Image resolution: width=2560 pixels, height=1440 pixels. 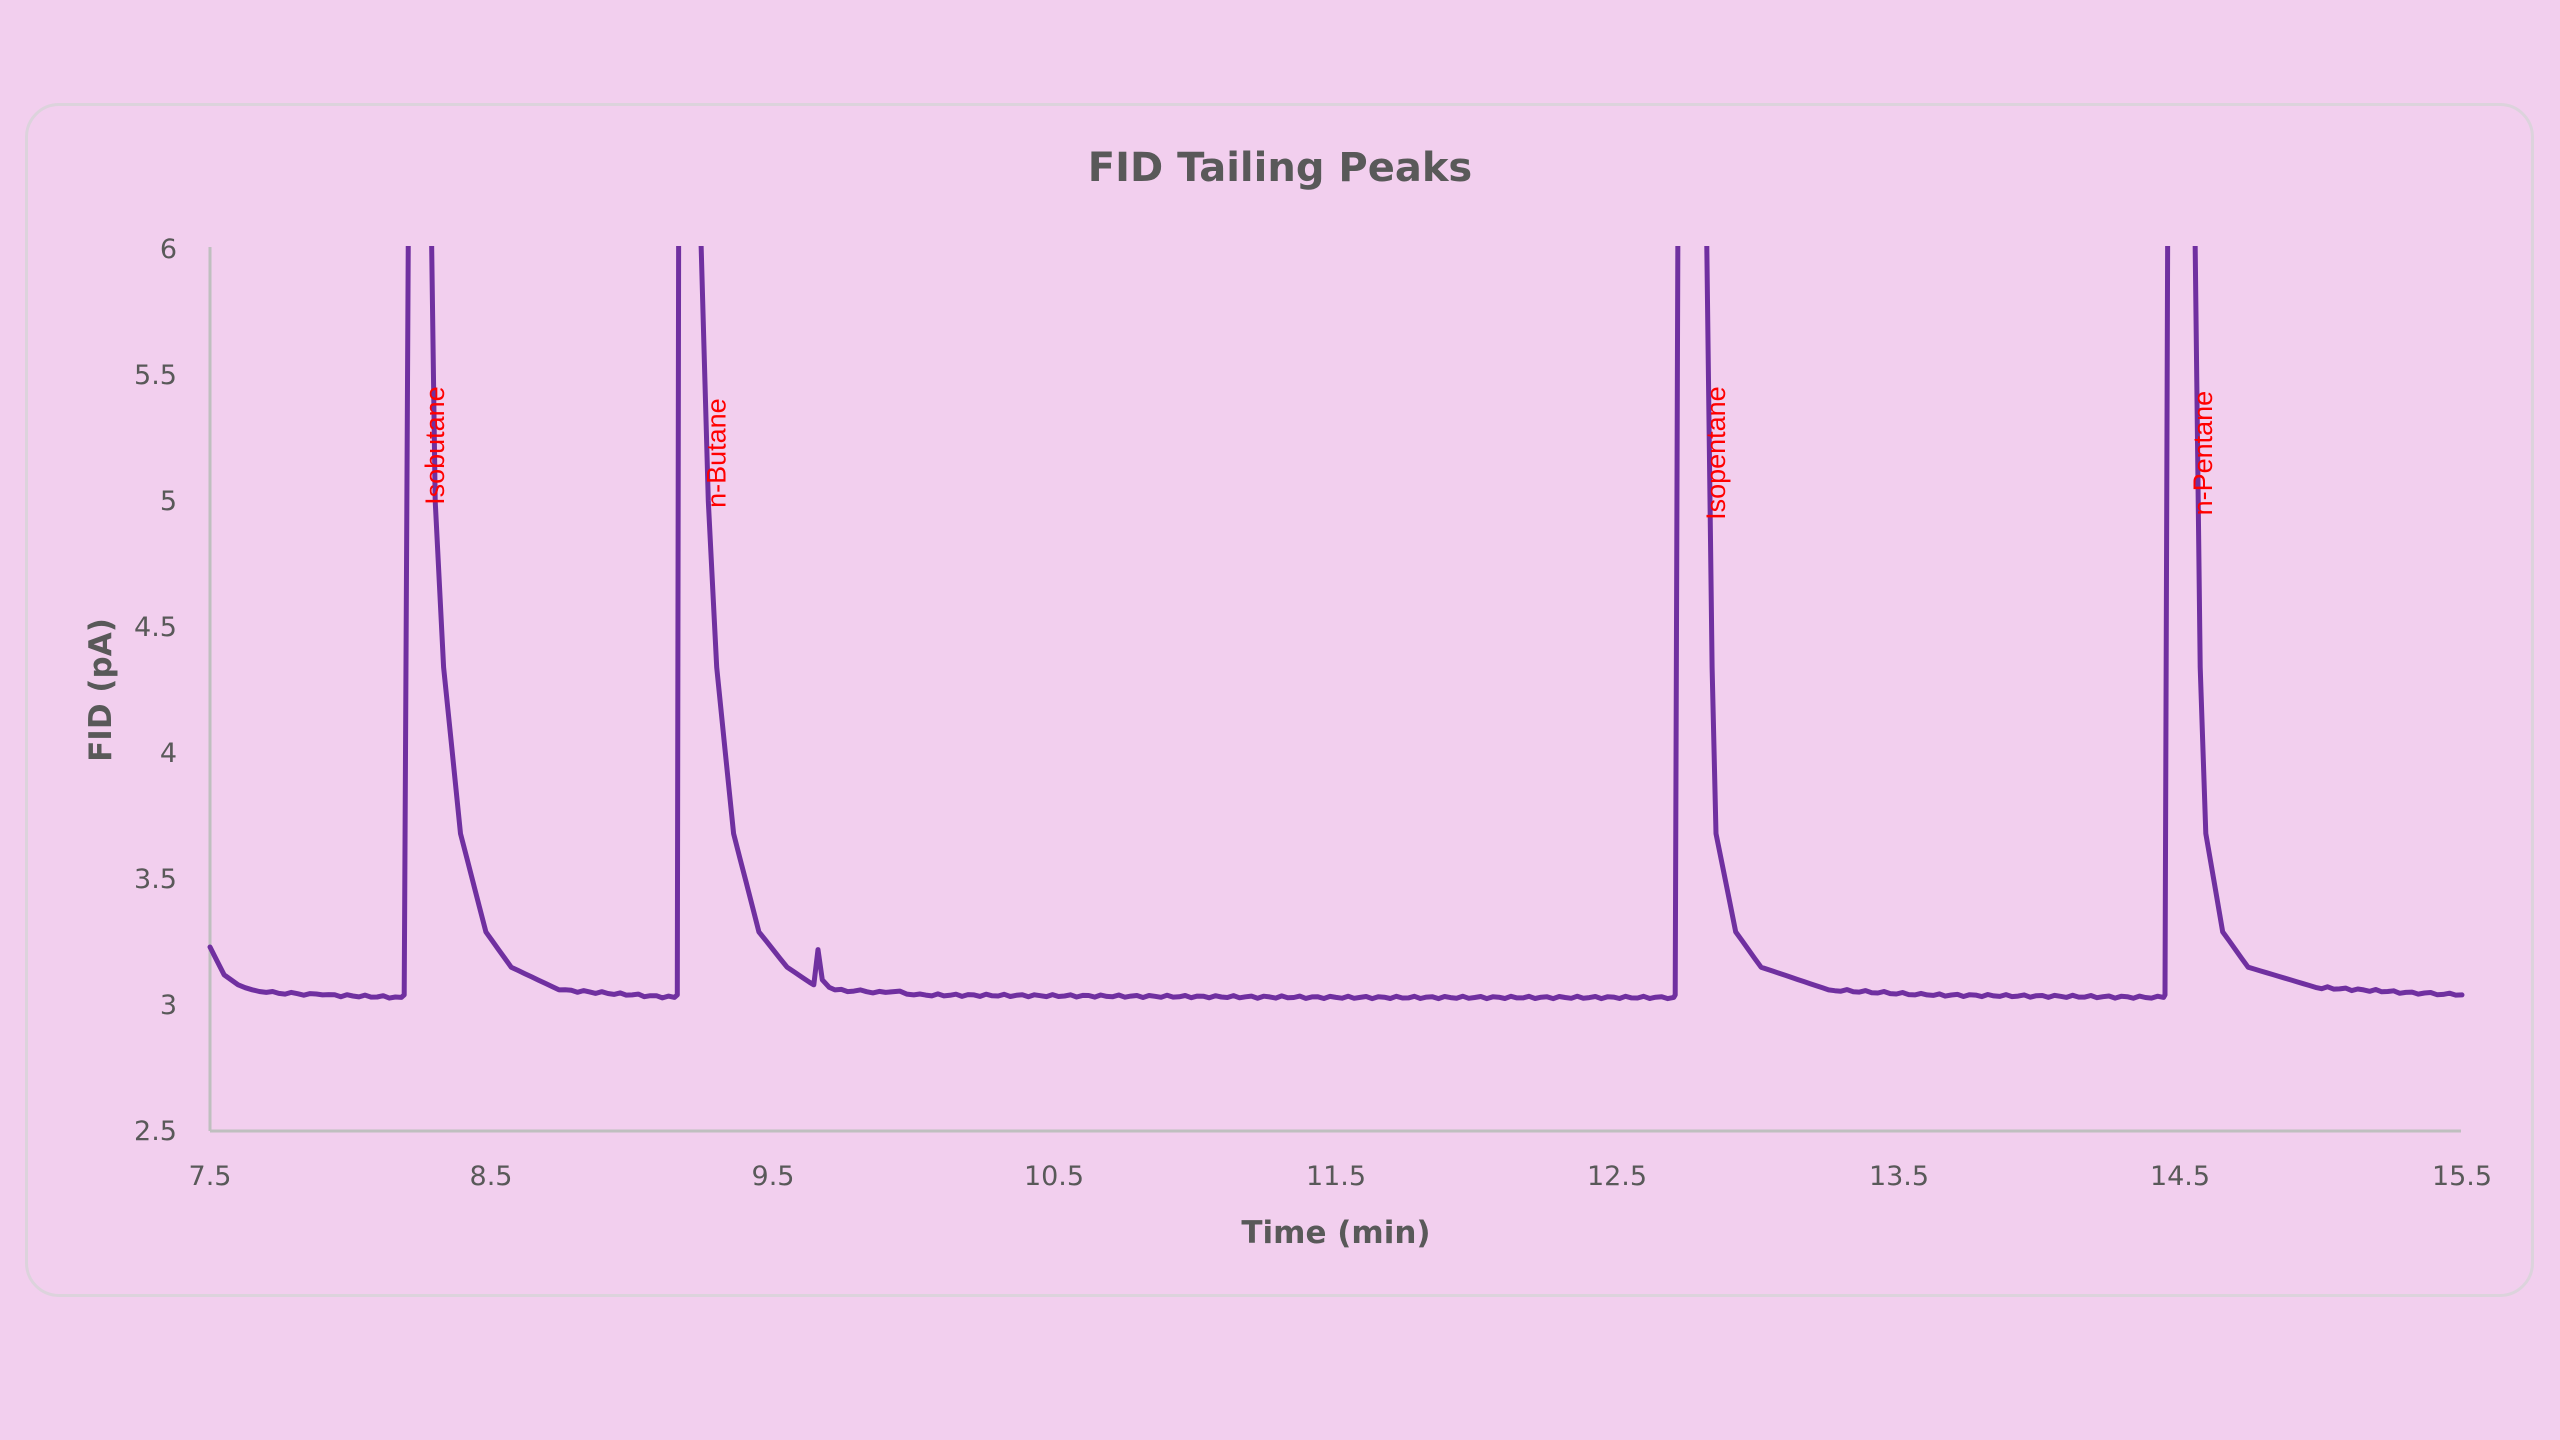 What do you see at coordinates (1899, 1176) in the screenshot?
I see `x-tick-label: 13.5` at bounding box center [1899, 1176].